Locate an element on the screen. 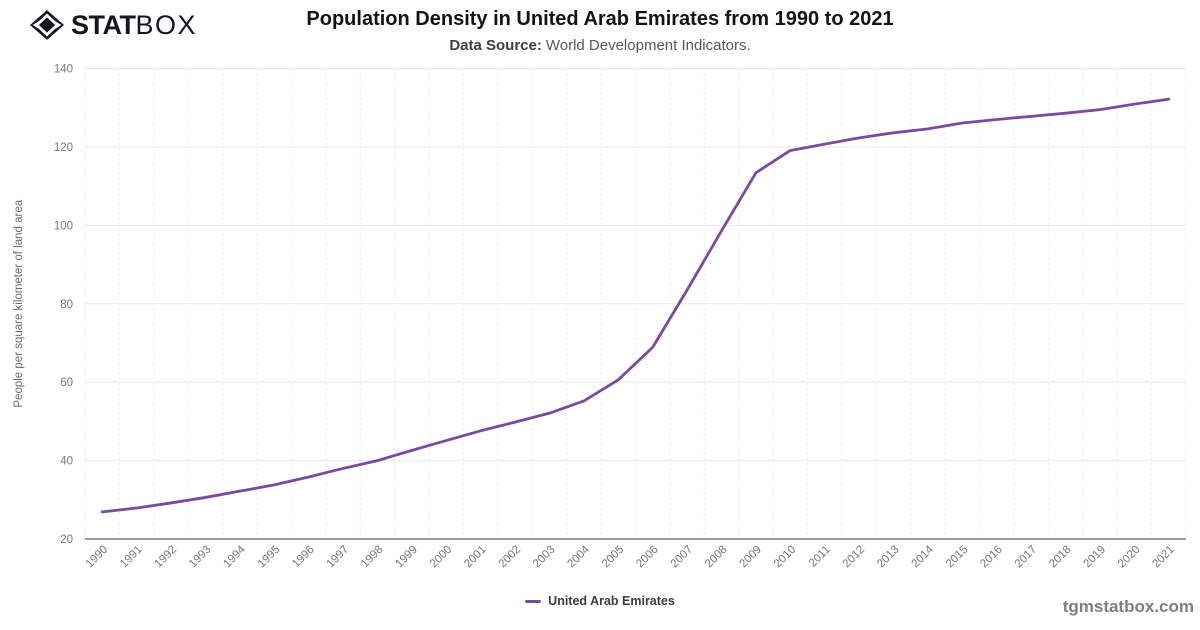  x-tick-label: 1994 is located at coordinates (234, 556).